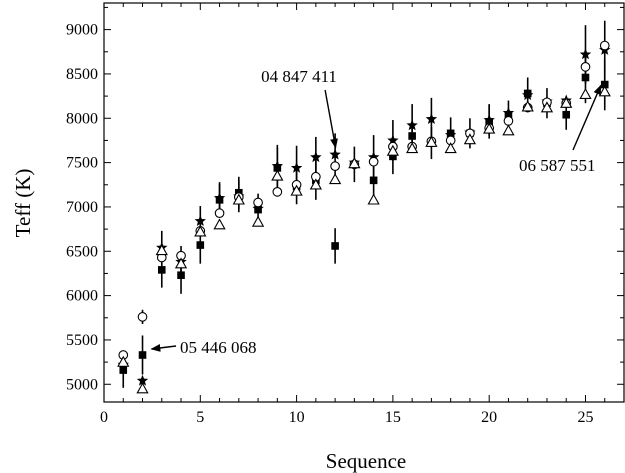 Image resolution: width=625 pixels, height=473 pixels. Describe the element at coordinates (557, 165) in the screenshot. I see `annotation-label: 06 587 551` at that location.